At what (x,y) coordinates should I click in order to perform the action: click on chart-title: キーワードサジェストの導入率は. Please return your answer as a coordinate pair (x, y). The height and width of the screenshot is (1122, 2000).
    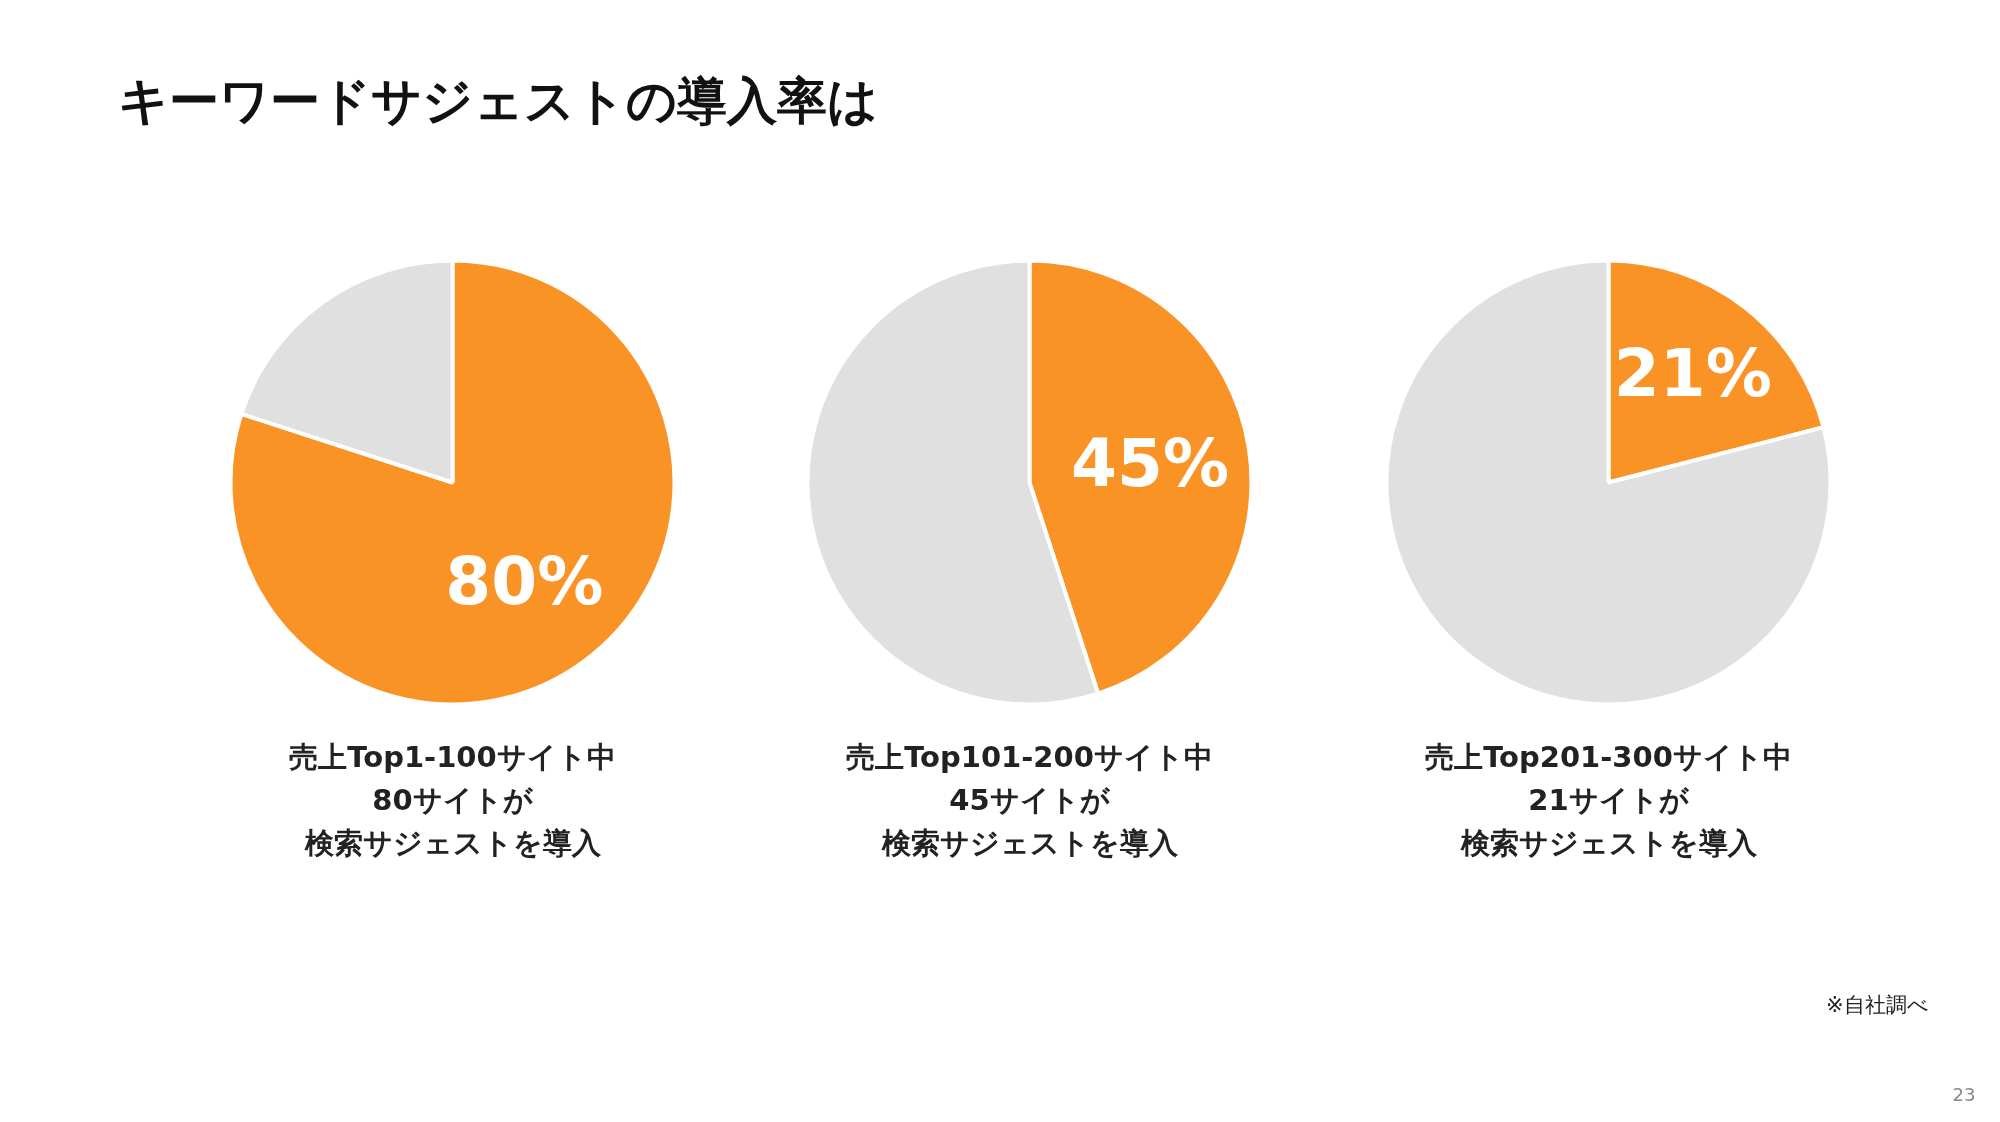
    Looking at the image, I should click on (497, 100).